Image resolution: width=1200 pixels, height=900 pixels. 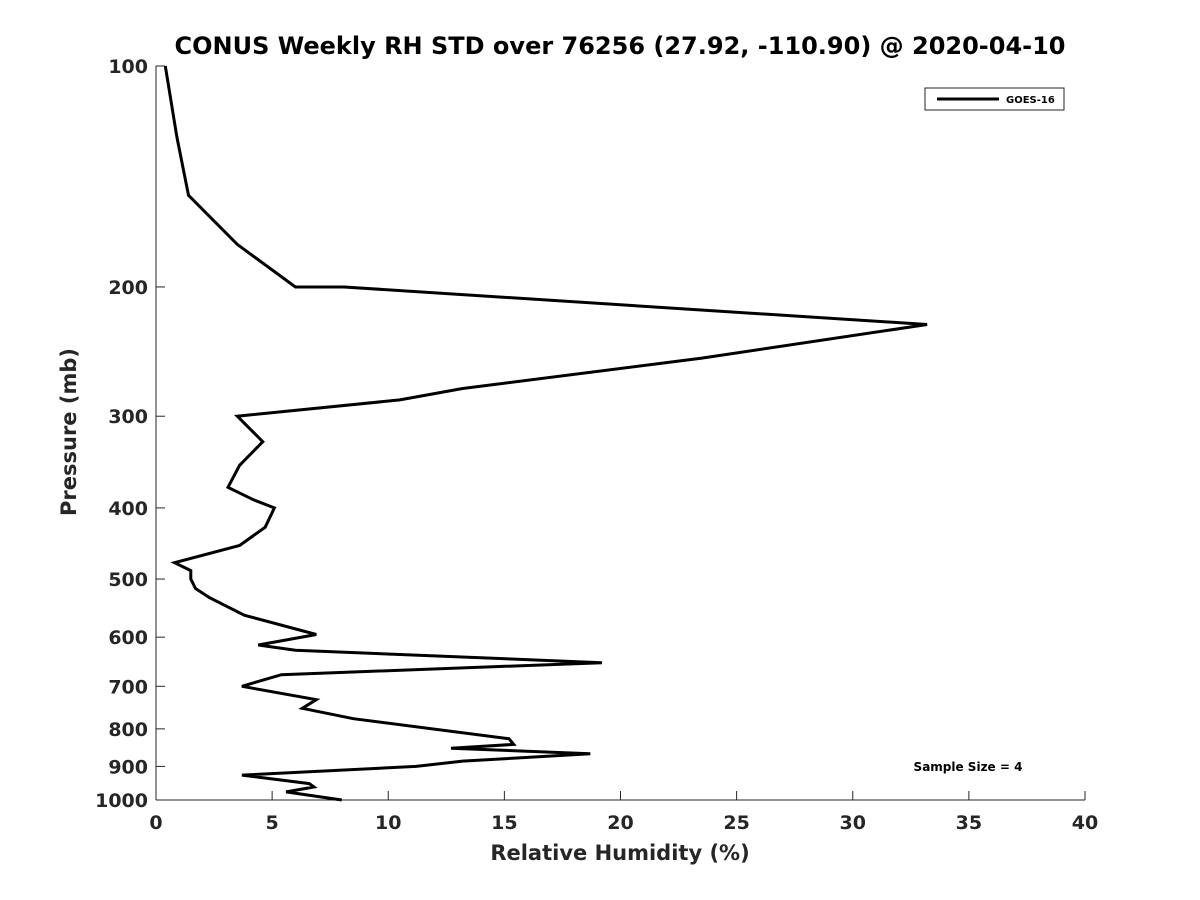 I want to click on y-axis-label: Pressure (mb), so click(x=69, y=432).